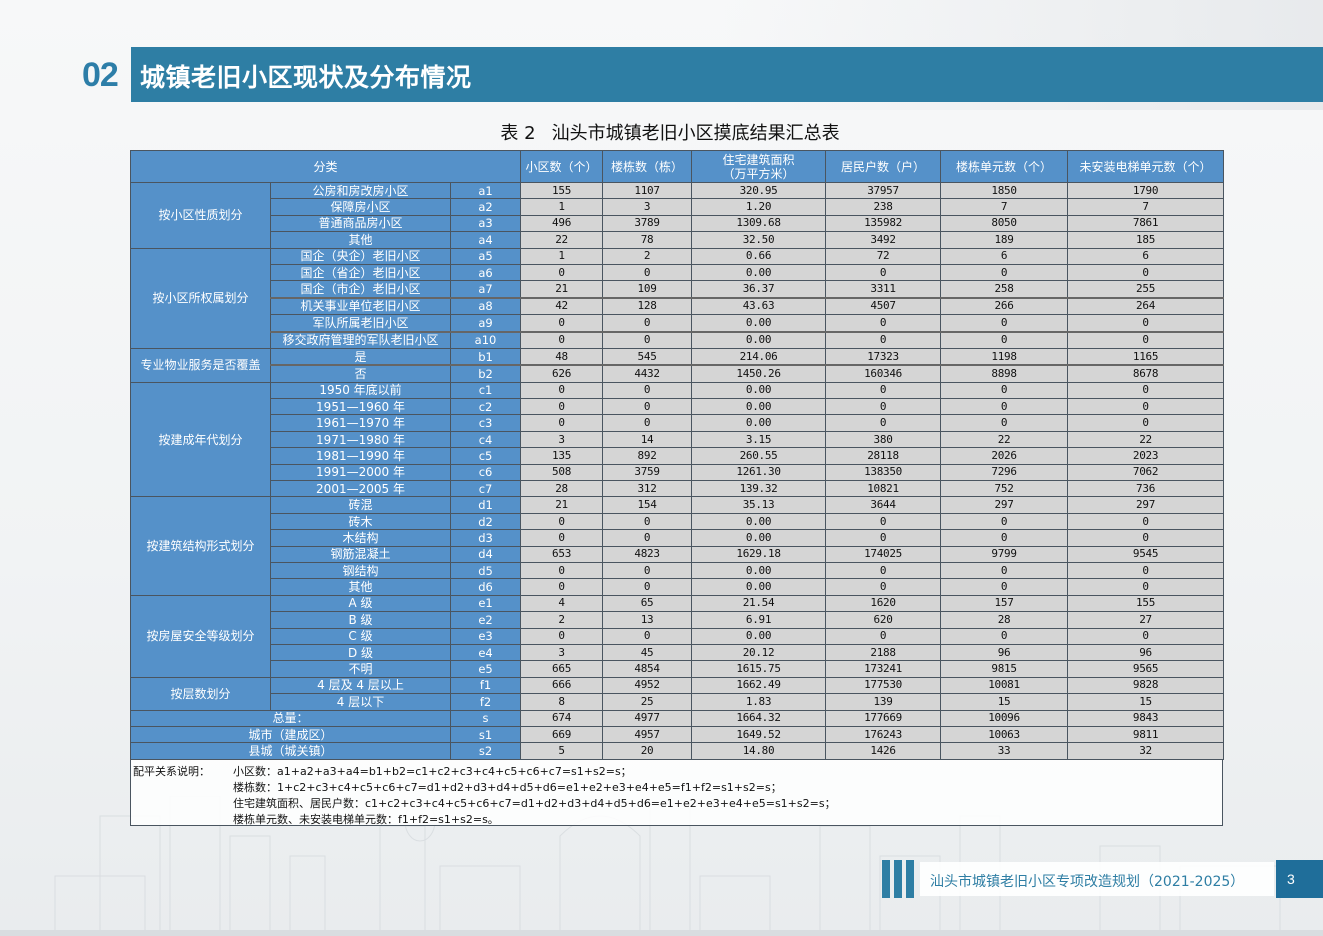 Image resolution: width=1323 pixels, height=936 pixels. Describe the element at coordinates (1146, 456) in the screenshot. I see `data-cell: 2023` at that location.